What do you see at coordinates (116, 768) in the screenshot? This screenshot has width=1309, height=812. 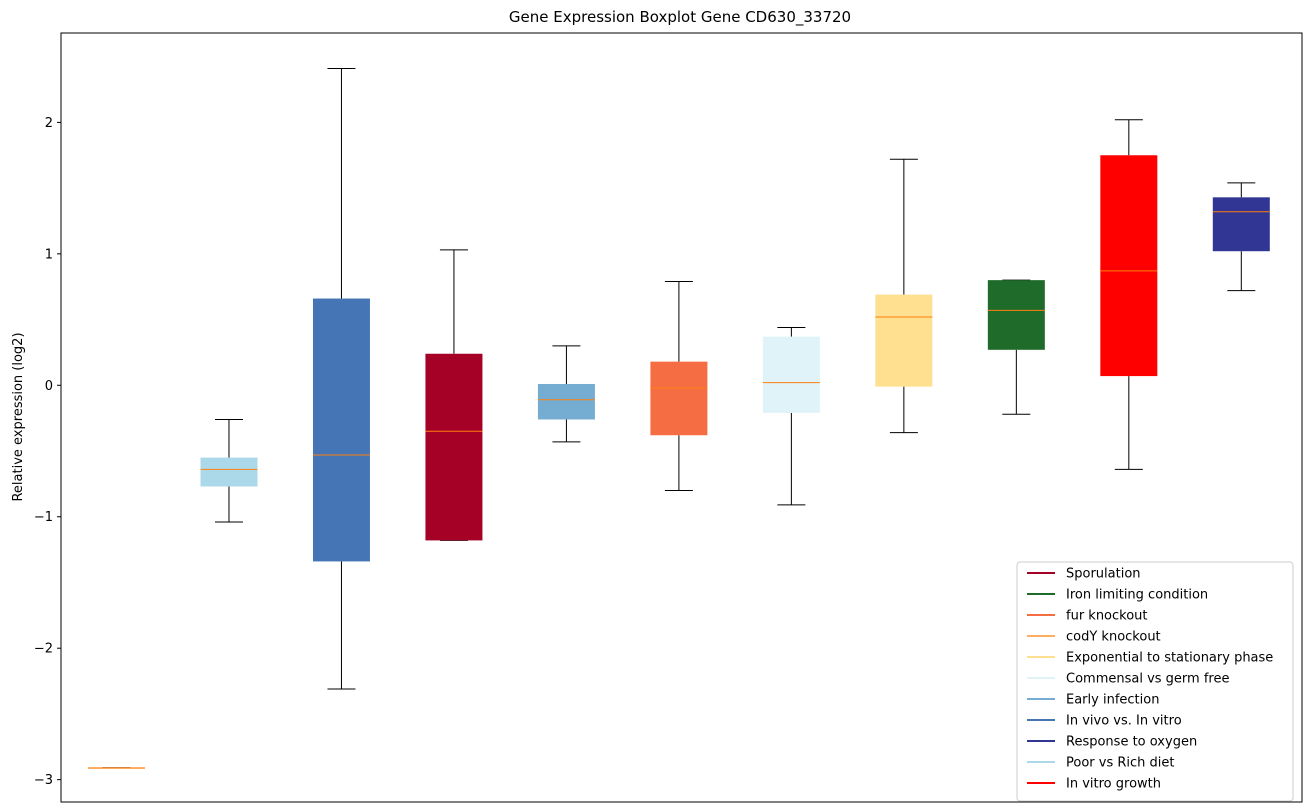 I see `box-cody-knockout` at bounding box center [116, 768].